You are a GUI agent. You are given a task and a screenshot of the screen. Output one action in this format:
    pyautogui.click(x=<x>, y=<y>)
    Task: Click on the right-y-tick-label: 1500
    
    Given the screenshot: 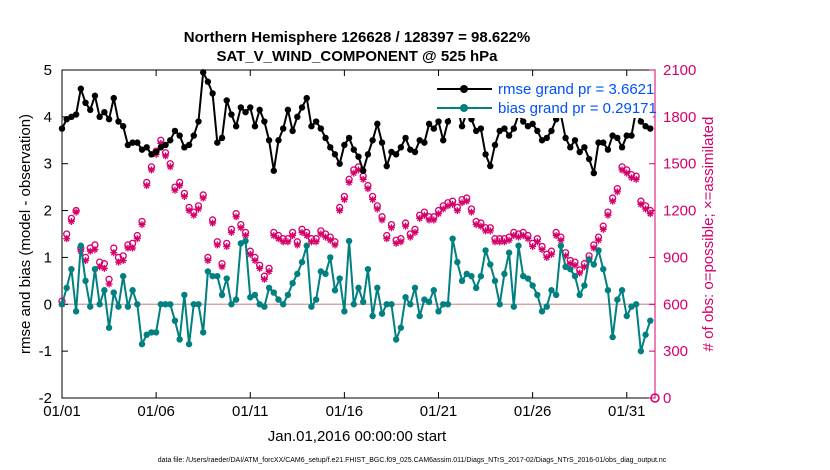 What is the action you would take?
    pyautogui.click(x=679, y=164)
    